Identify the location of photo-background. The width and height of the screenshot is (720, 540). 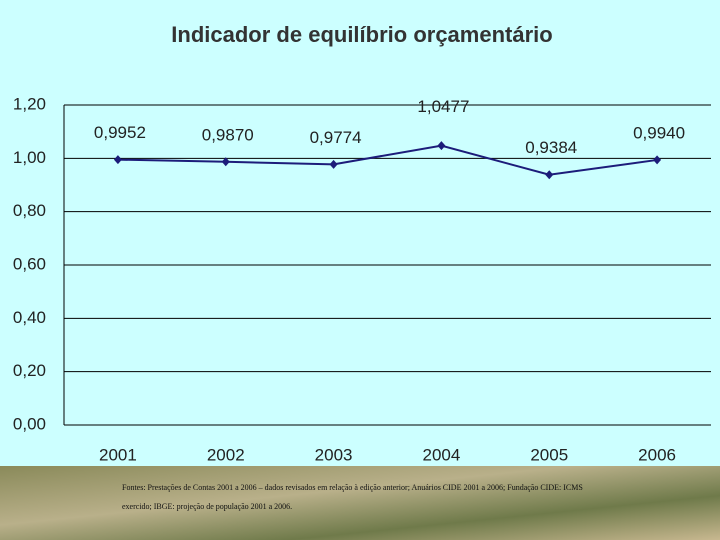
(360, 503).